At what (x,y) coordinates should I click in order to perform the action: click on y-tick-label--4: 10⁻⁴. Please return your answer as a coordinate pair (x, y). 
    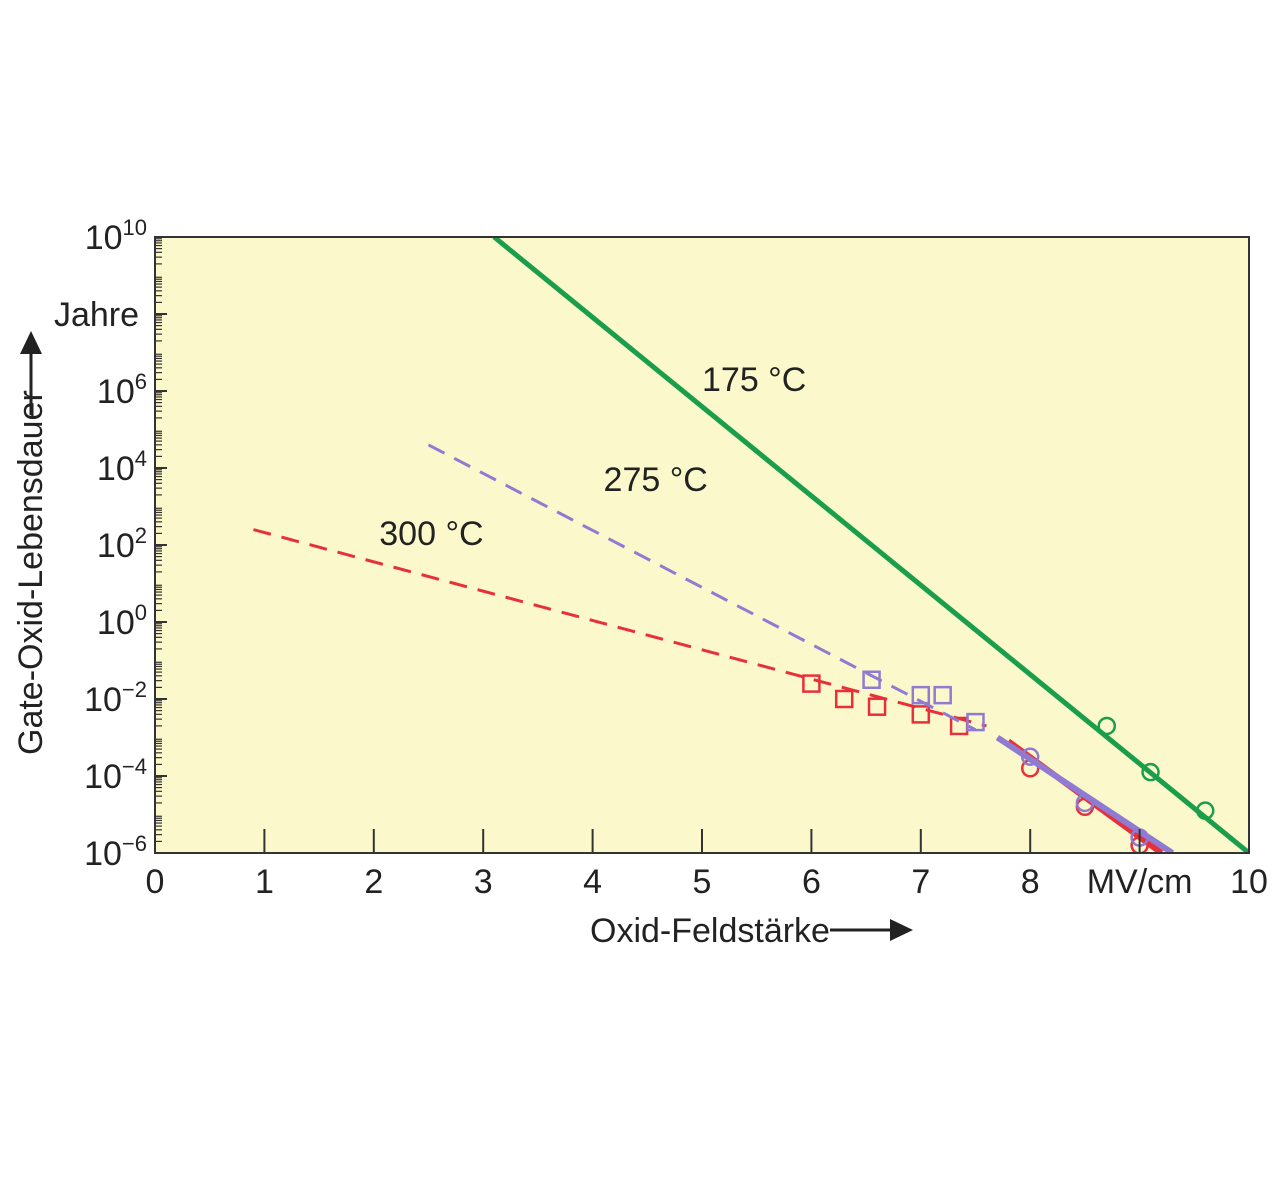
    Looking at the image, I should click on (115, 775).